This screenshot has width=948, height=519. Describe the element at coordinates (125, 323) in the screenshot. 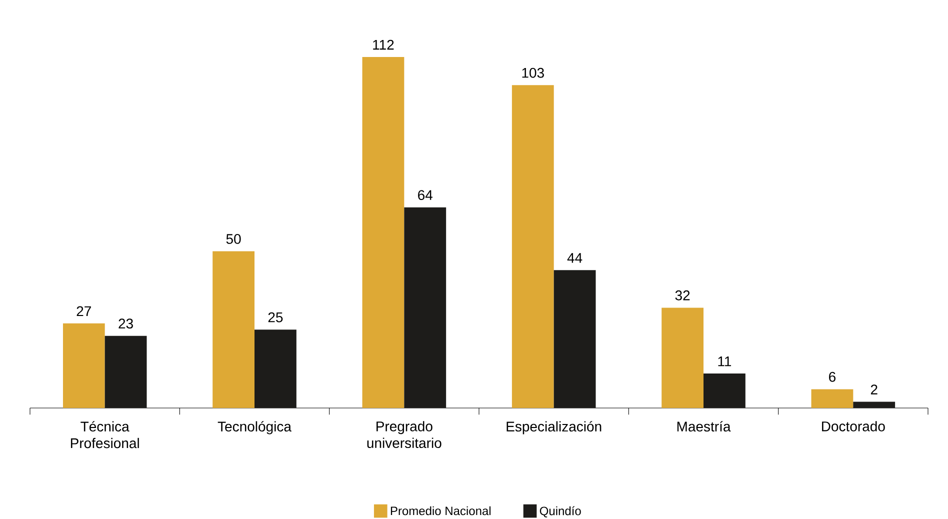

I see `data-label: 23` at that location.